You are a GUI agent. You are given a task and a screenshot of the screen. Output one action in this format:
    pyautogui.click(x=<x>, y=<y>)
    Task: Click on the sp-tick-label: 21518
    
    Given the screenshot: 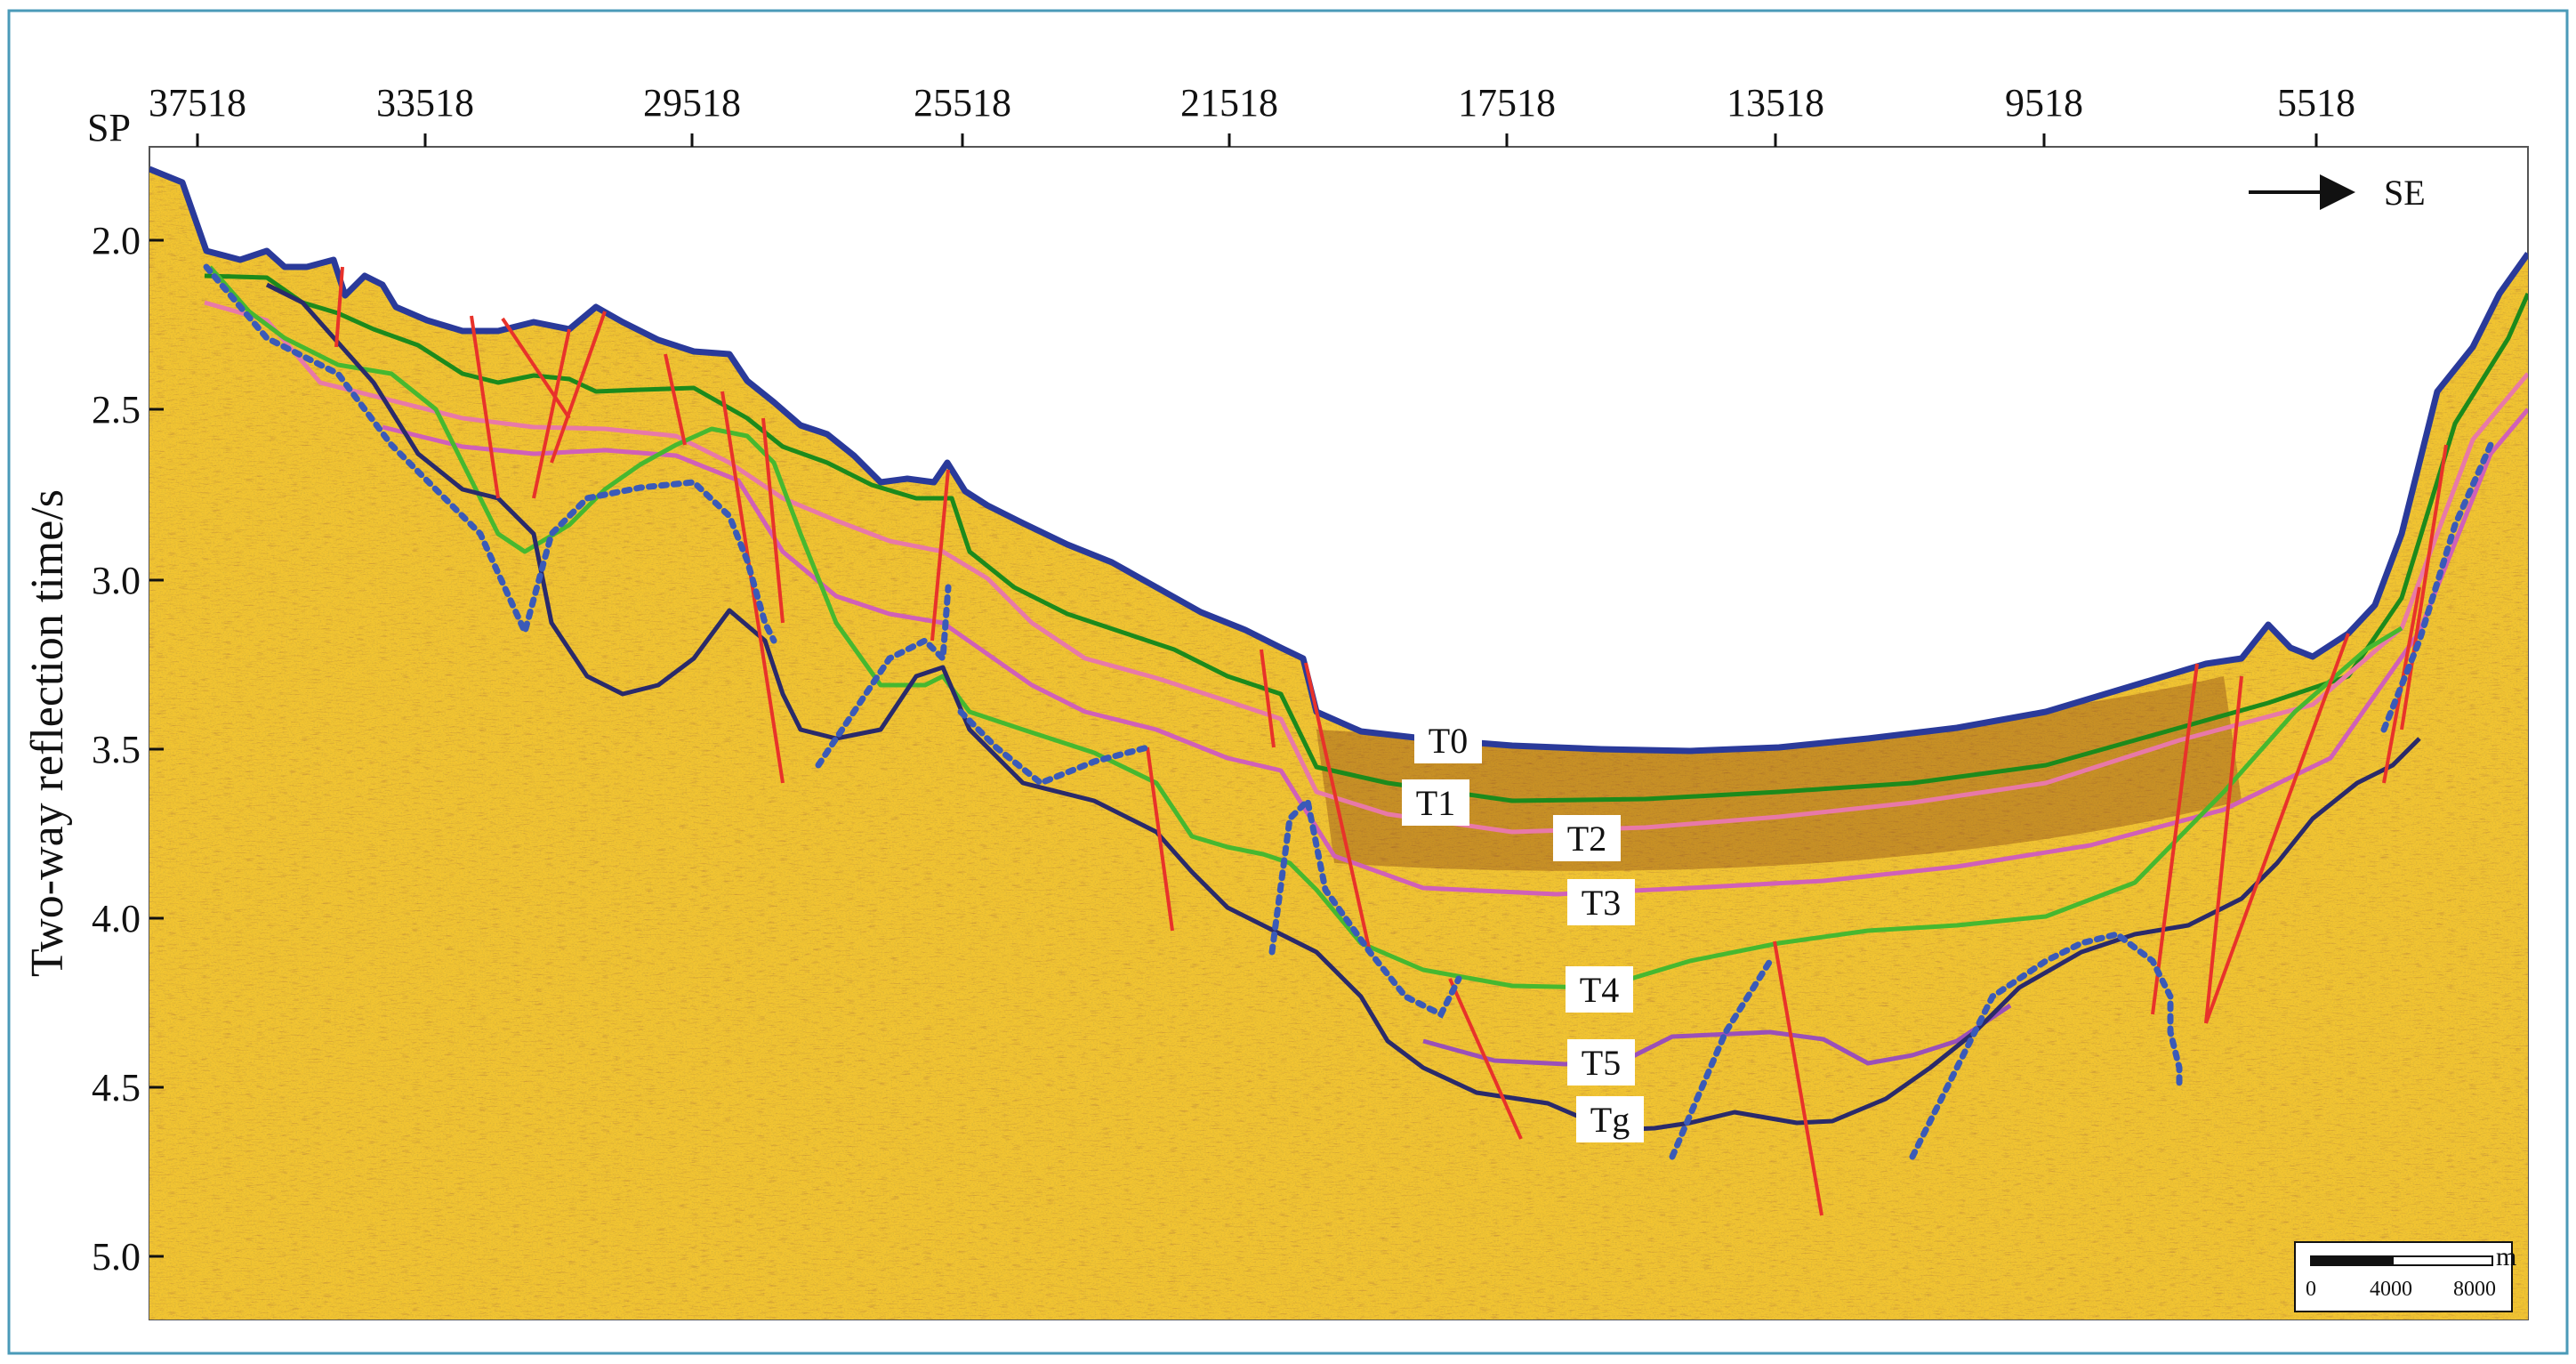 What is the action you would take?
    pyautogui.click(x=1229, y=103)
    